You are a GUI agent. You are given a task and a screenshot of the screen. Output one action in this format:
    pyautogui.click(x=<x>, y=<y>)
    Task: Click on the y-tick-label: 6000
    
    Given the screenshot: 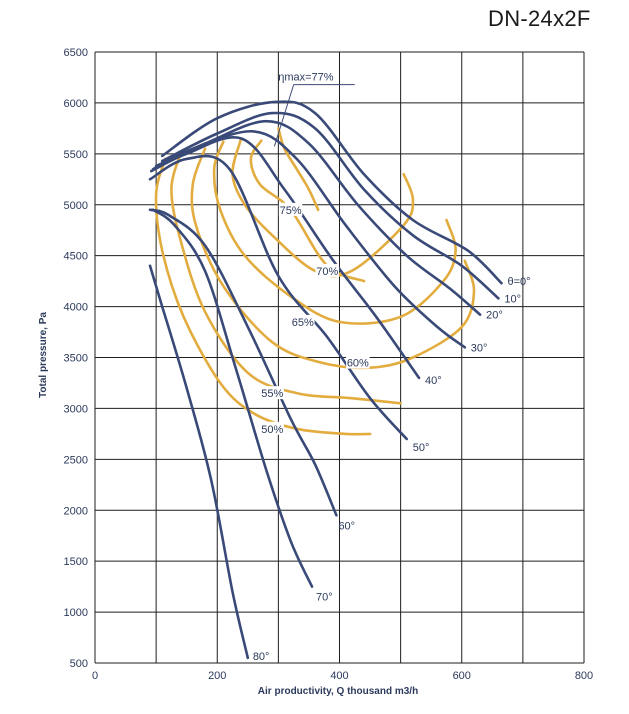 What is the action you would take?
    pyautogui.click(x=76, y=104)
    